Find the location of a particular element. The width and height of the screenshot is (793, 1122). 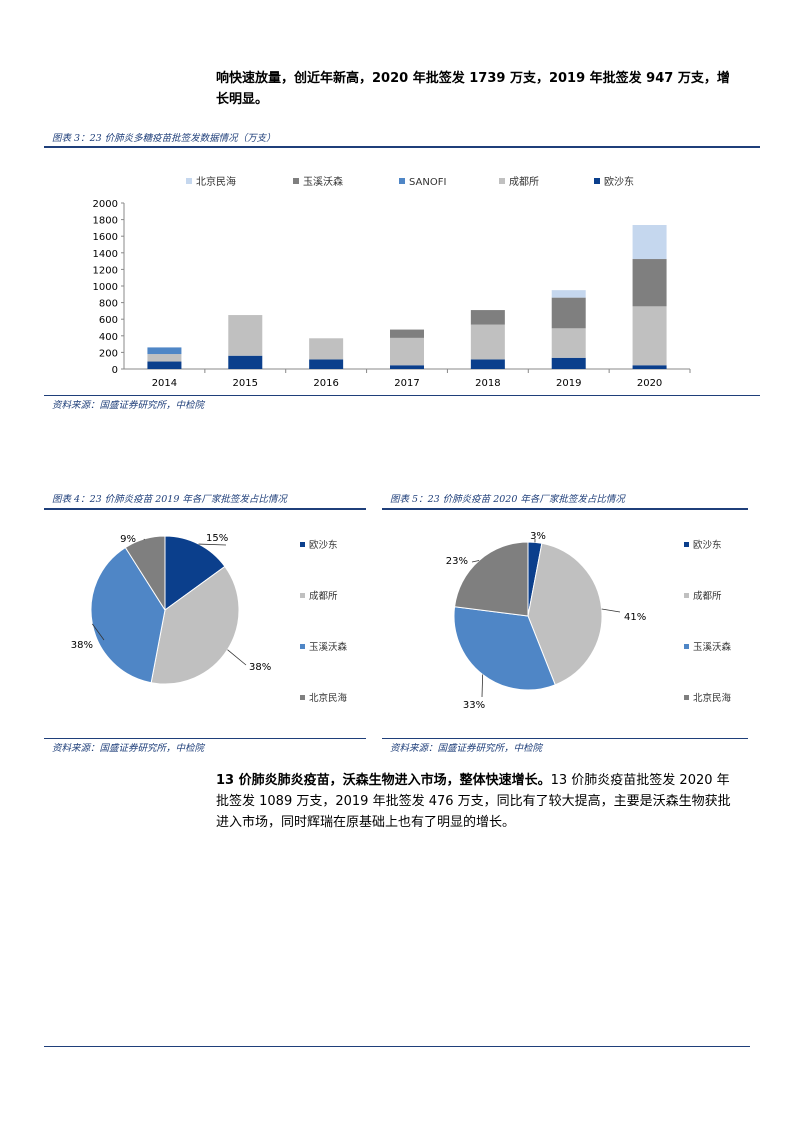

intro-line-2: 长明显。 is located at coordinates (242, 99).